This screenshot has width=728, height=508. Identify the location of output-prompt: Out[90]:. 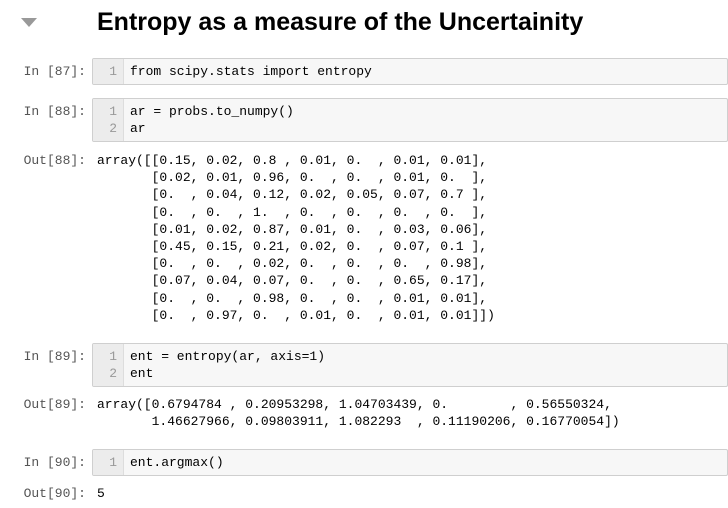
(54, 493).